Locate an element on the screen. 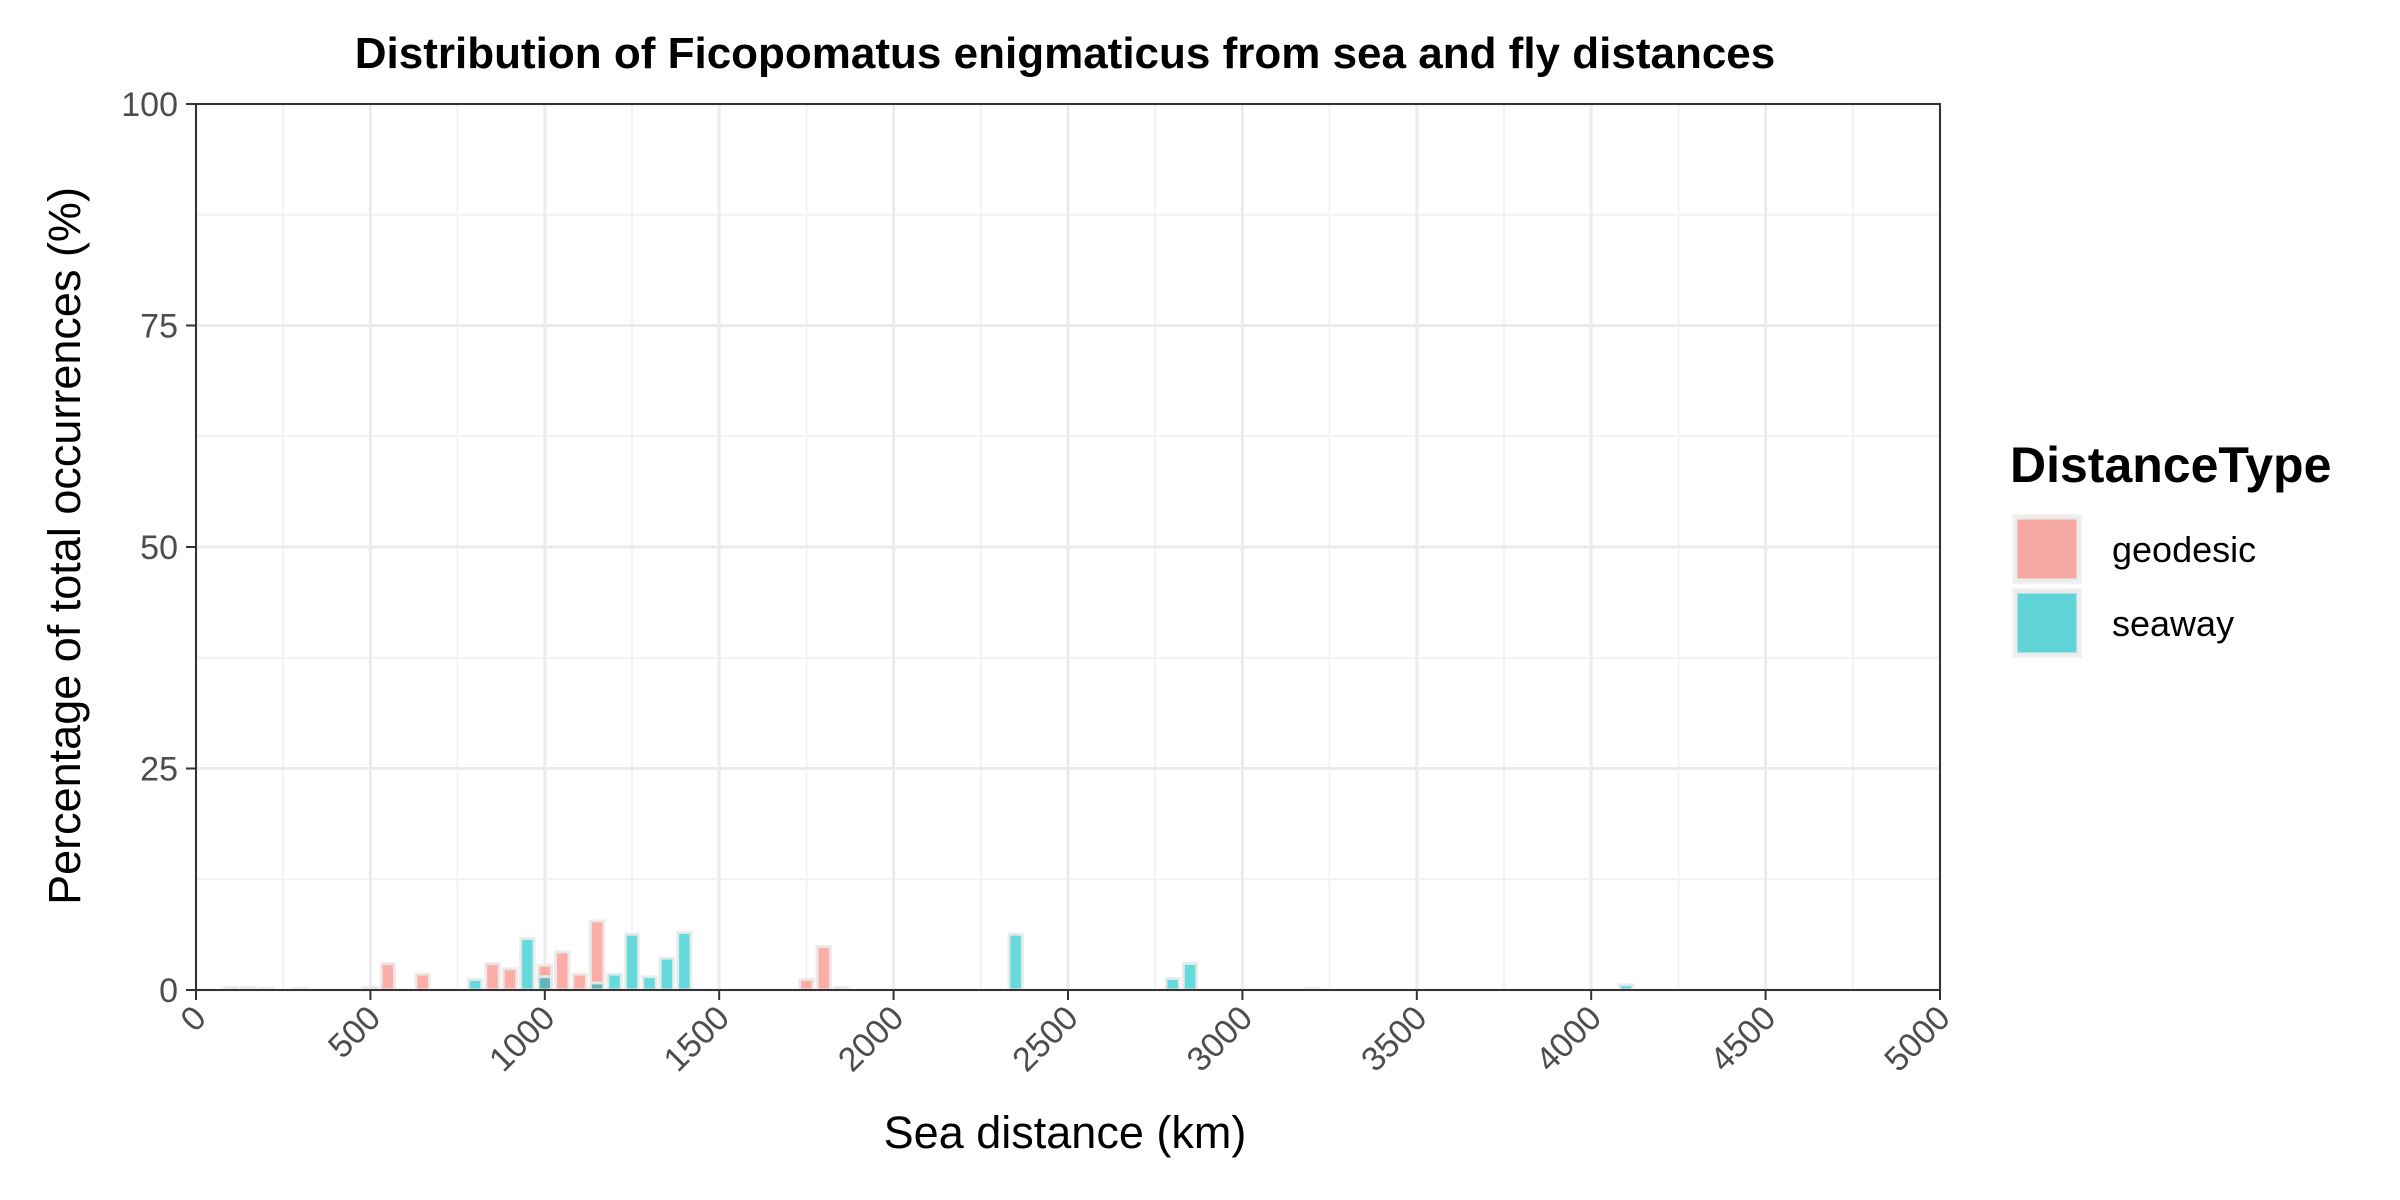  legend-key-seaway is located at coordinates (2047, 623).